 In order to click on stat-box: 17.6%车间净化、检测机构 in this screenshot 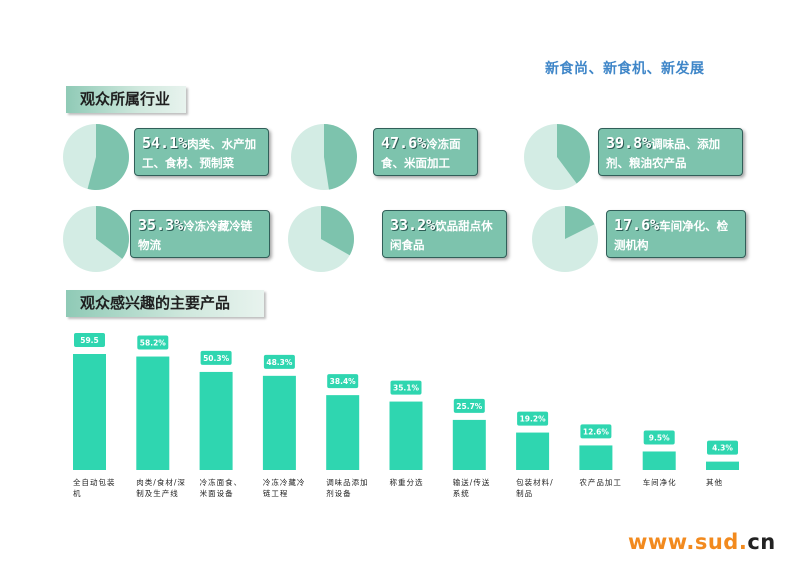, I will do `click(676, 234)`.